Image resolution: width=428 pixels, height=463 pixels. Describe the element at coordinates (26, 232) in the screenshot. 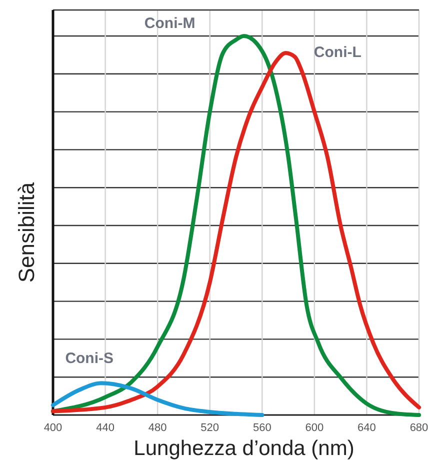

I see `y-axis-title: Sensibilità` at that location.